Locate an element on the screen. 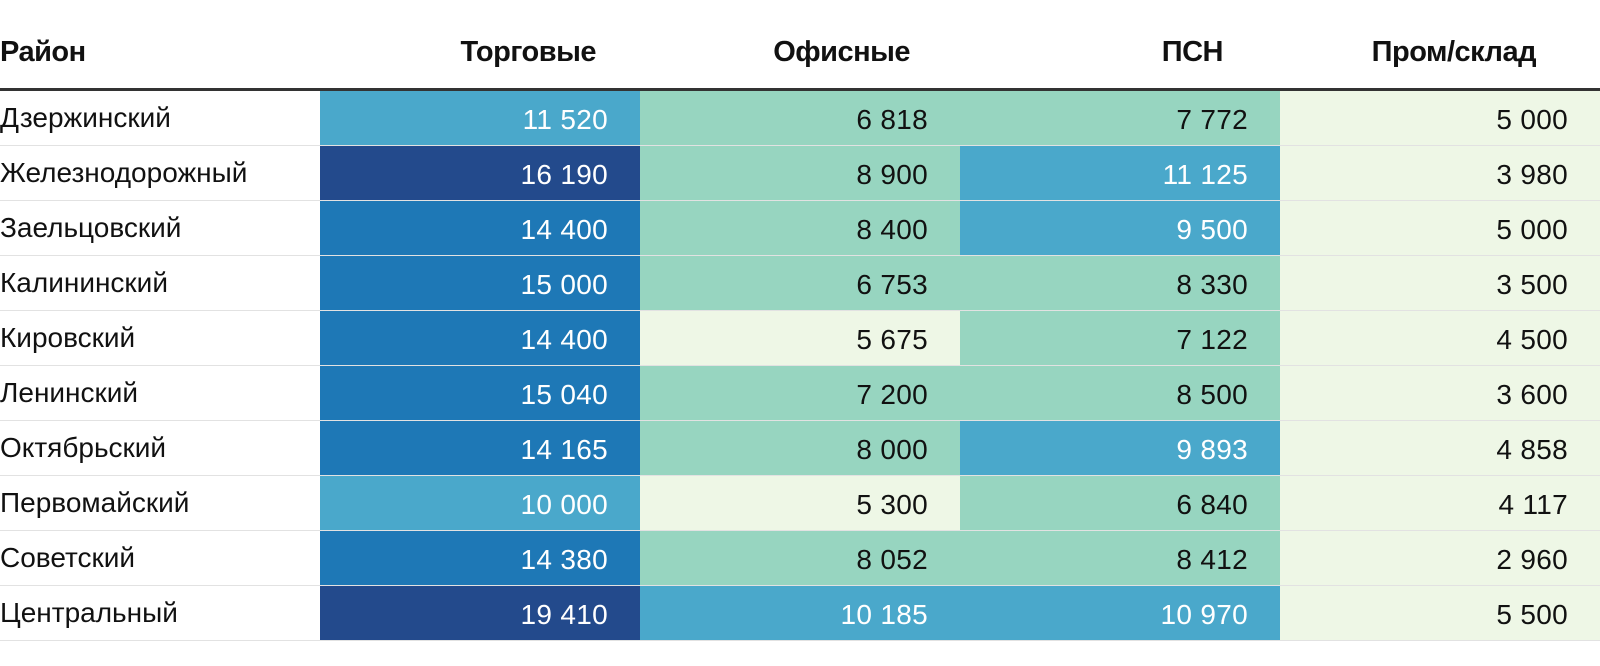  table-row: Советский 14 380 8 052 8 412 2 960 is located at coordinates (800, 558).